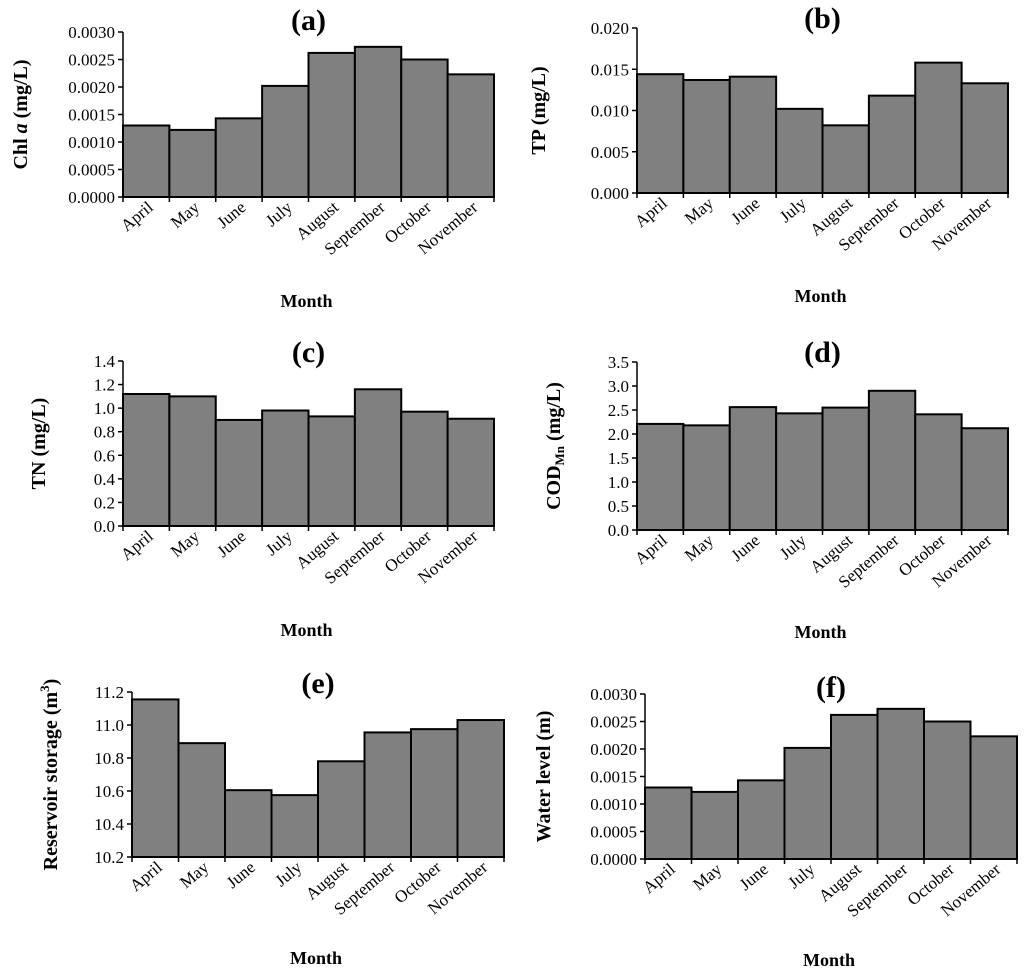 The width and height of the screenshot is (1024, 971). I want to click on y-tick-label: 0.8, so click(104, 432).